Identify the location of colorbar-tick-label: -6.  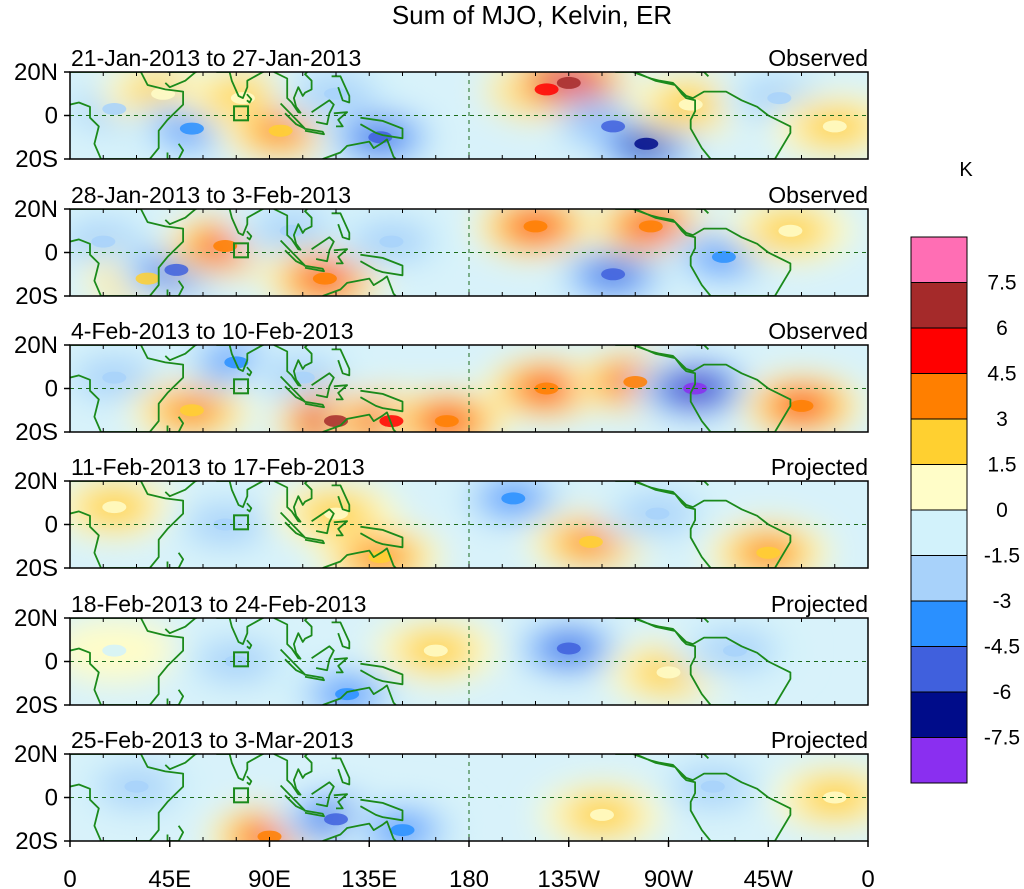
(1002, 692).